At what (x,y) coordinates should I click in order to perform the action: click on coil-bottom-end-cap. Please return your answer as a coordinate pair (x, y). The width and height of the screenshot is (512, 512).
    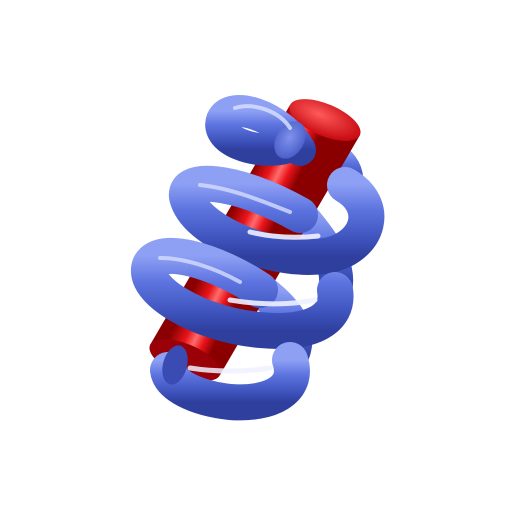
    Looking at the image, I should click on (175, 365).